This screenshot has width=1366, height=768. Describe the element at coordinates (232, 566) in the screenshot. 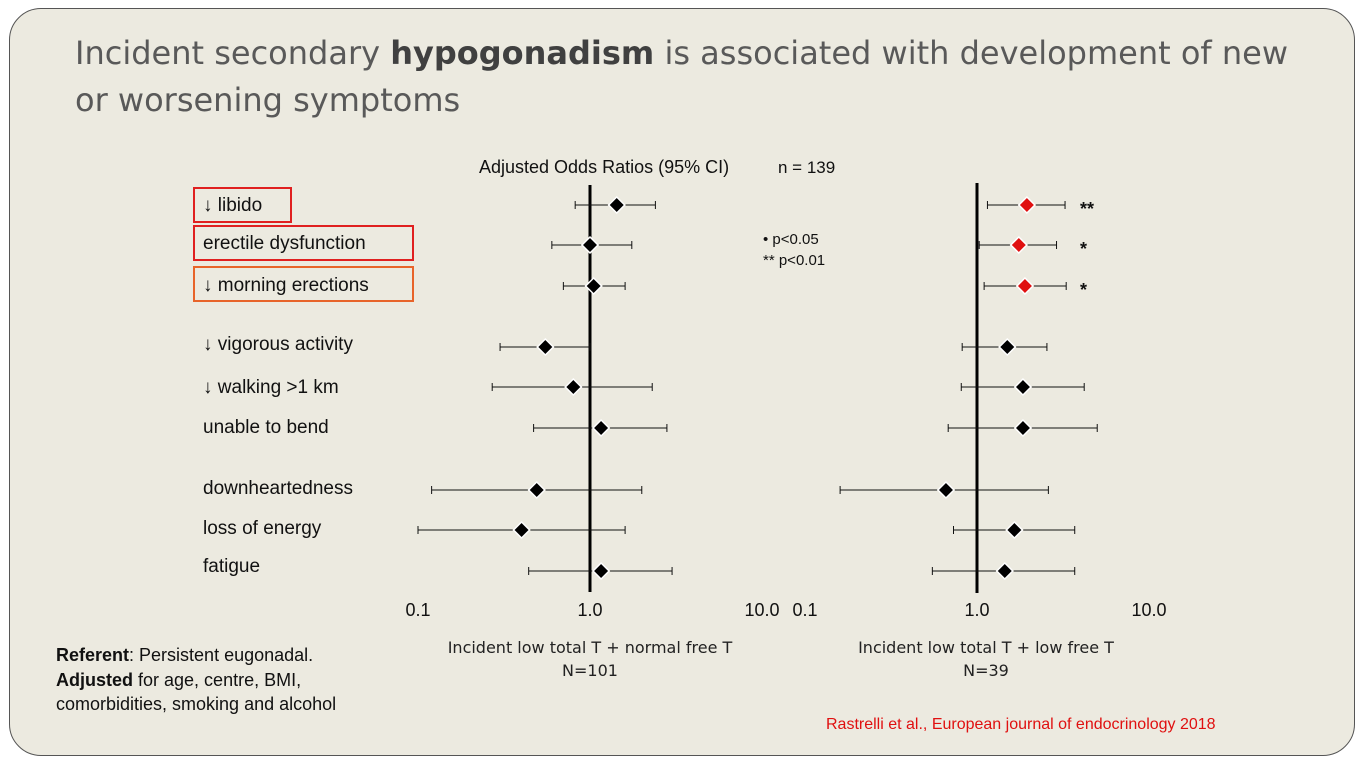

I see `symptom-label: fatigue` at that location.